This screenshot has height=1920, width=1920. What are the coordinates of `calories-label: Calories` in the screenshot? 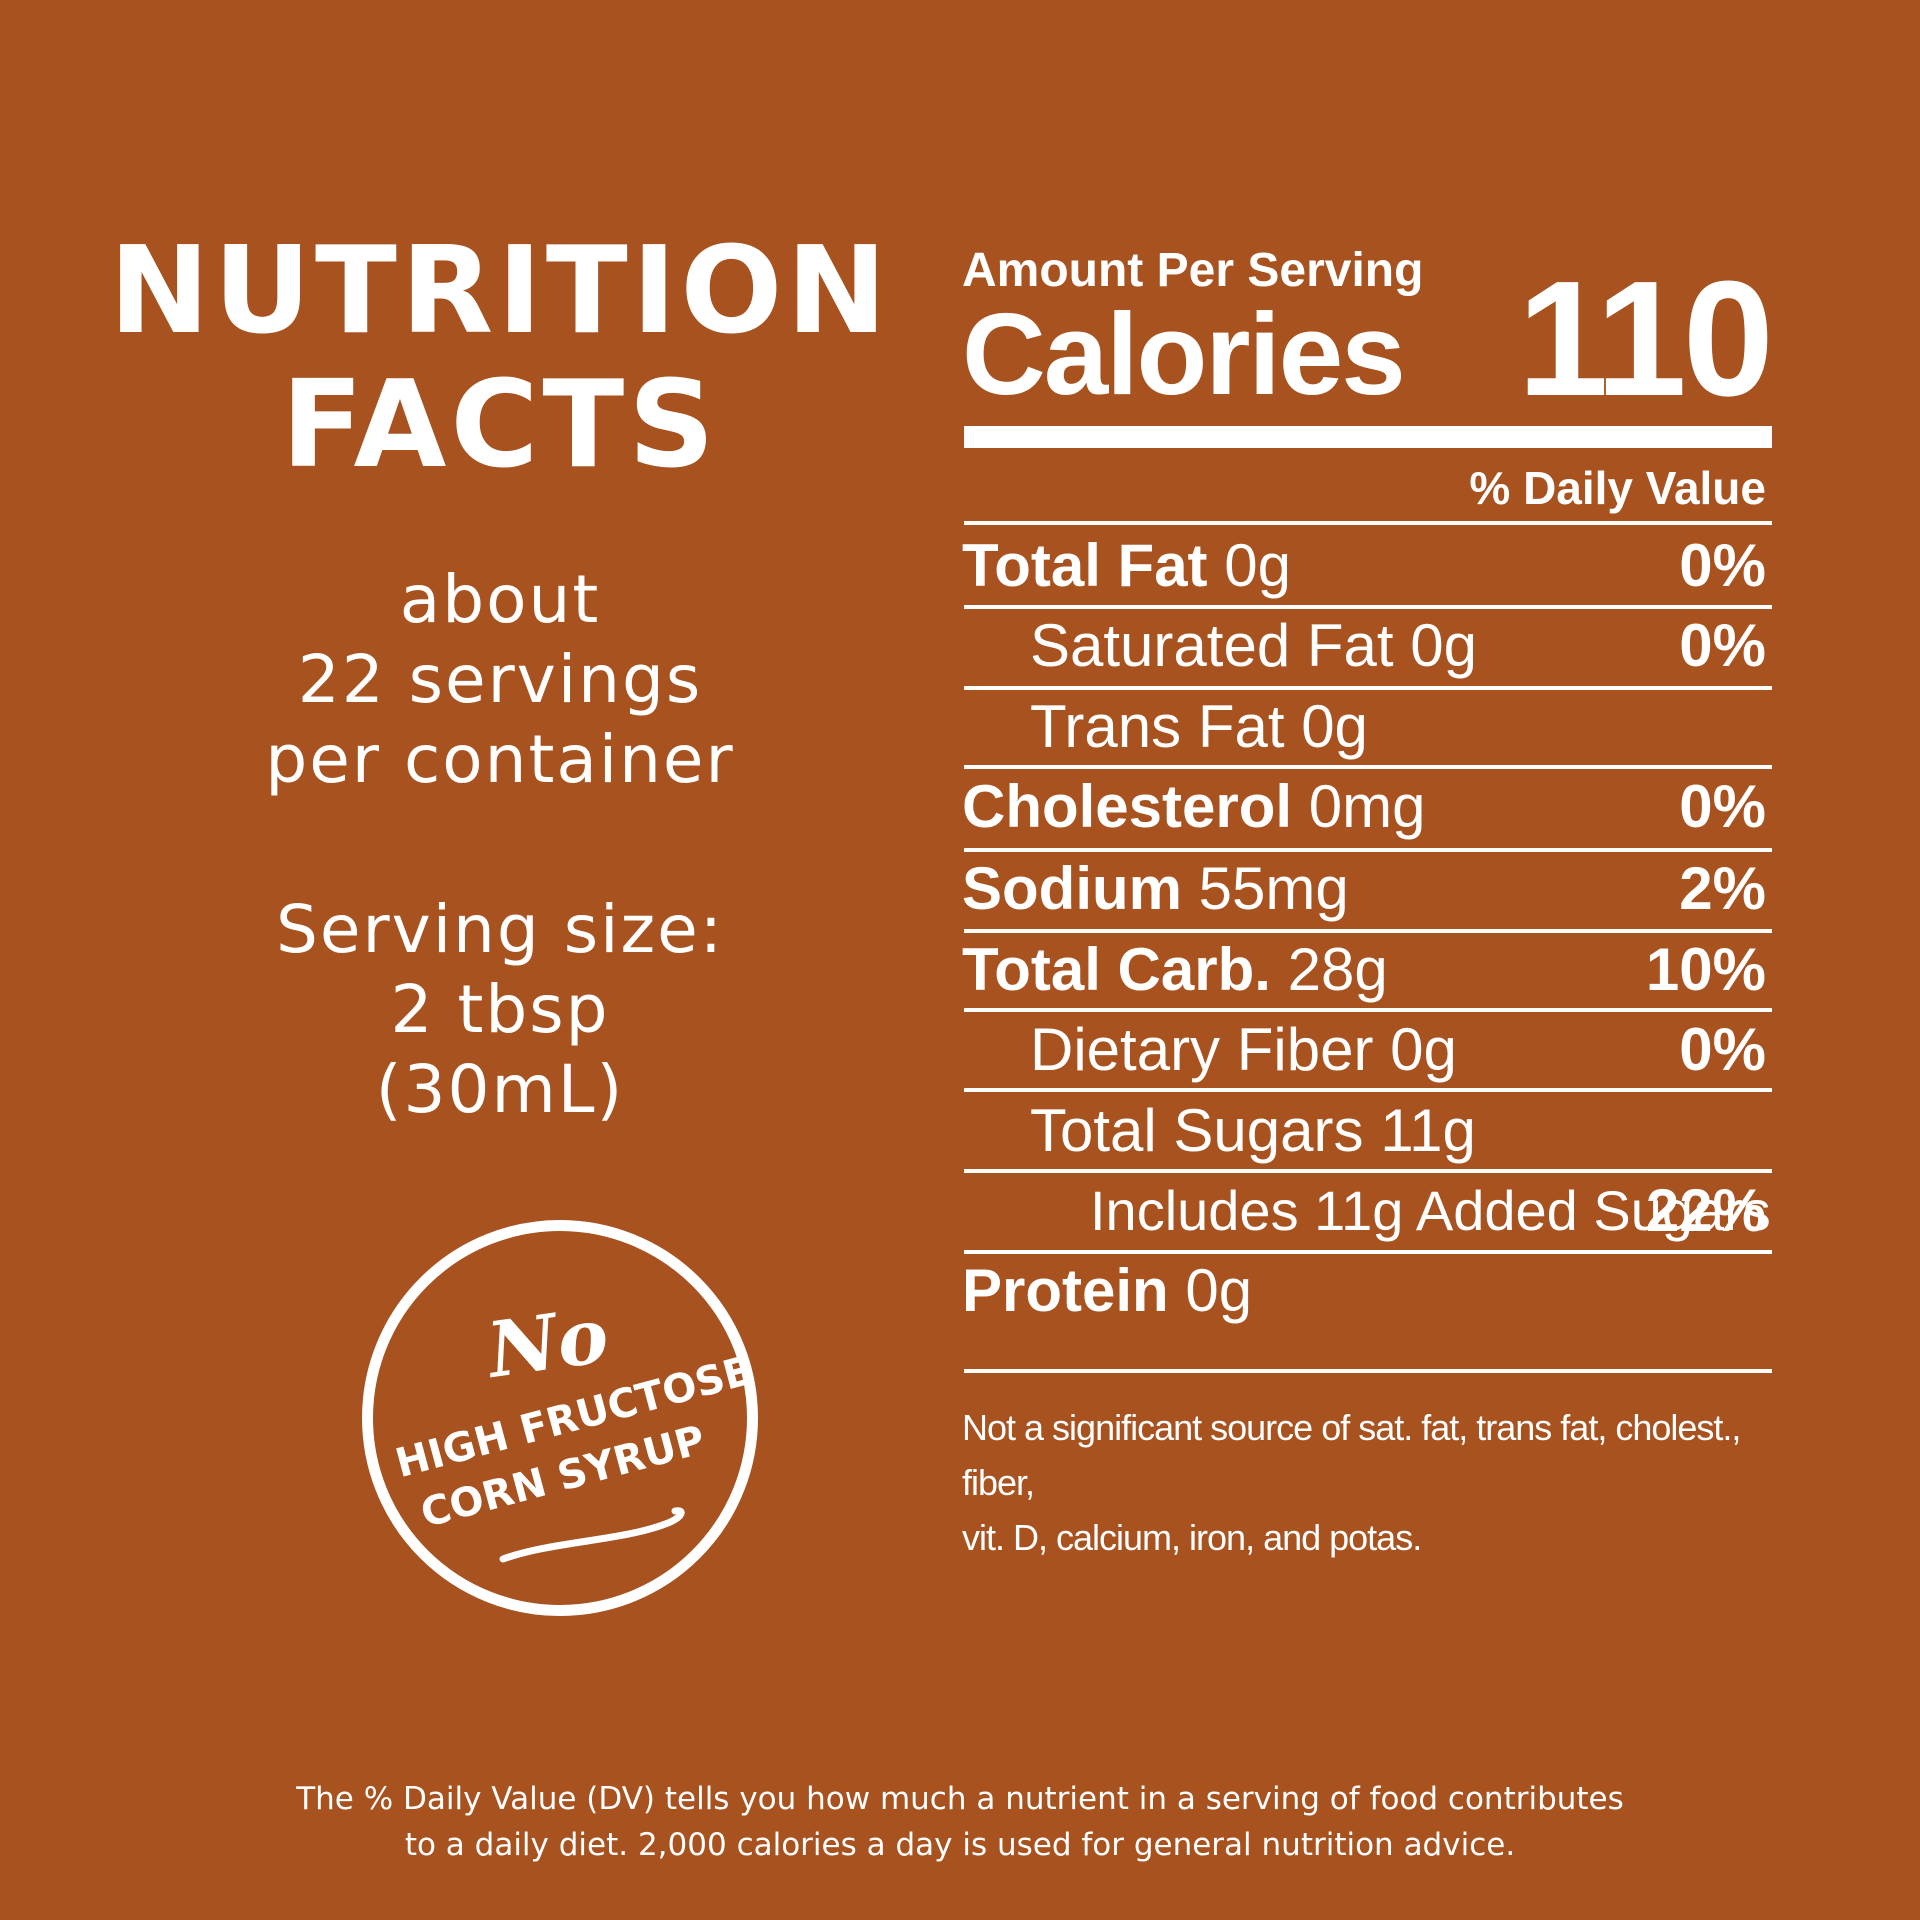 It's located at (1184, 354).